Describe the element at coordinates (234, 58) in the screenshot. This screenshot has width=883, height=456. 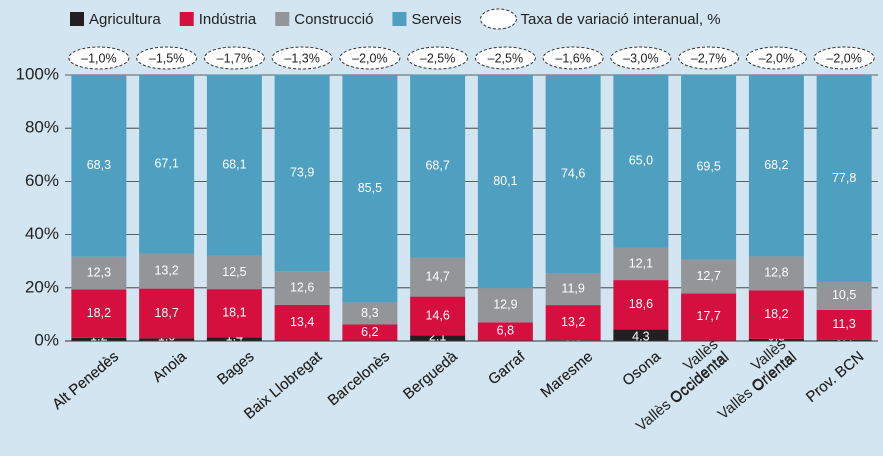
I see `change-label: –1,7%` at that location.